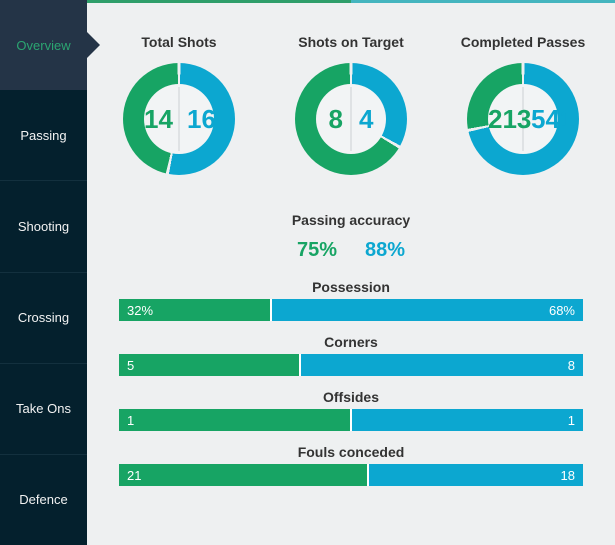  What do you see at coordinates (351, 452) in the screenshot?
I see `bar-title: Fouls conceded` at bounding box center [351, 452].